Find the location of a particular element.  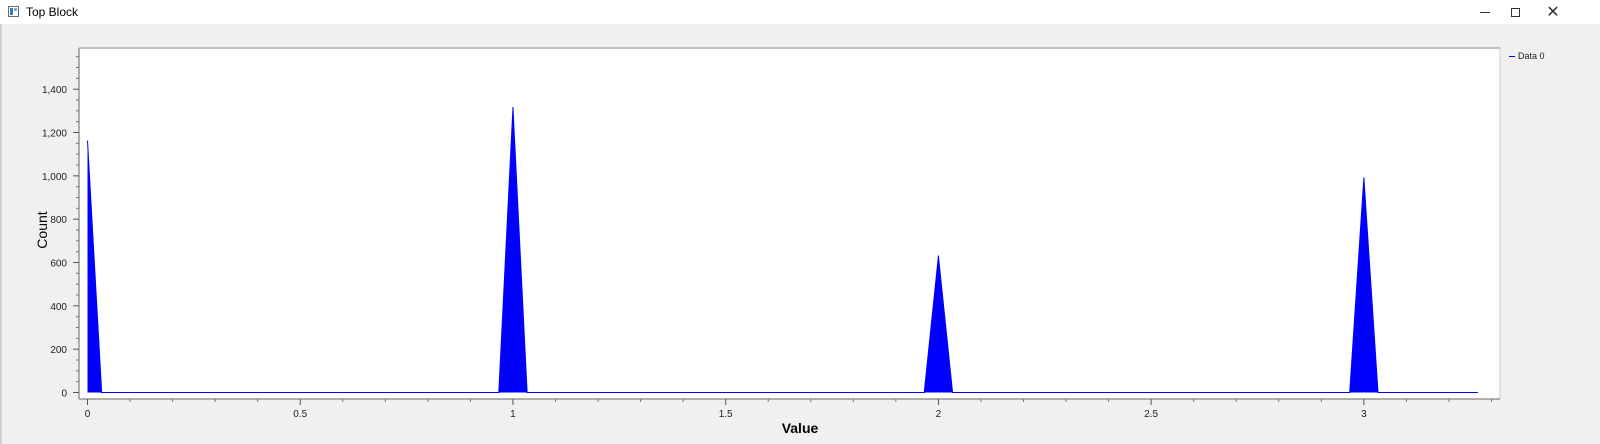

close-button: ✕ is located at coordinates (1553, 12).